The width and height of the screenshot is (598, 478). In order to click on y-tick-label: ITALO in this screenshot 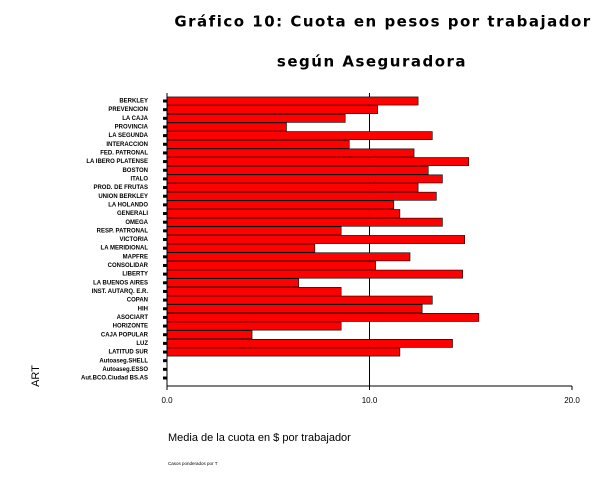, I will do `click(139, 179)`.